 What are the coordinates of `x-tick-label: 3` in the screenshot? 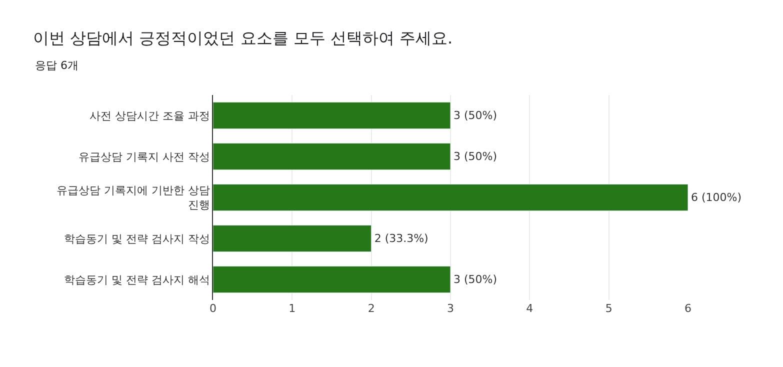 It's located at (450, 308).